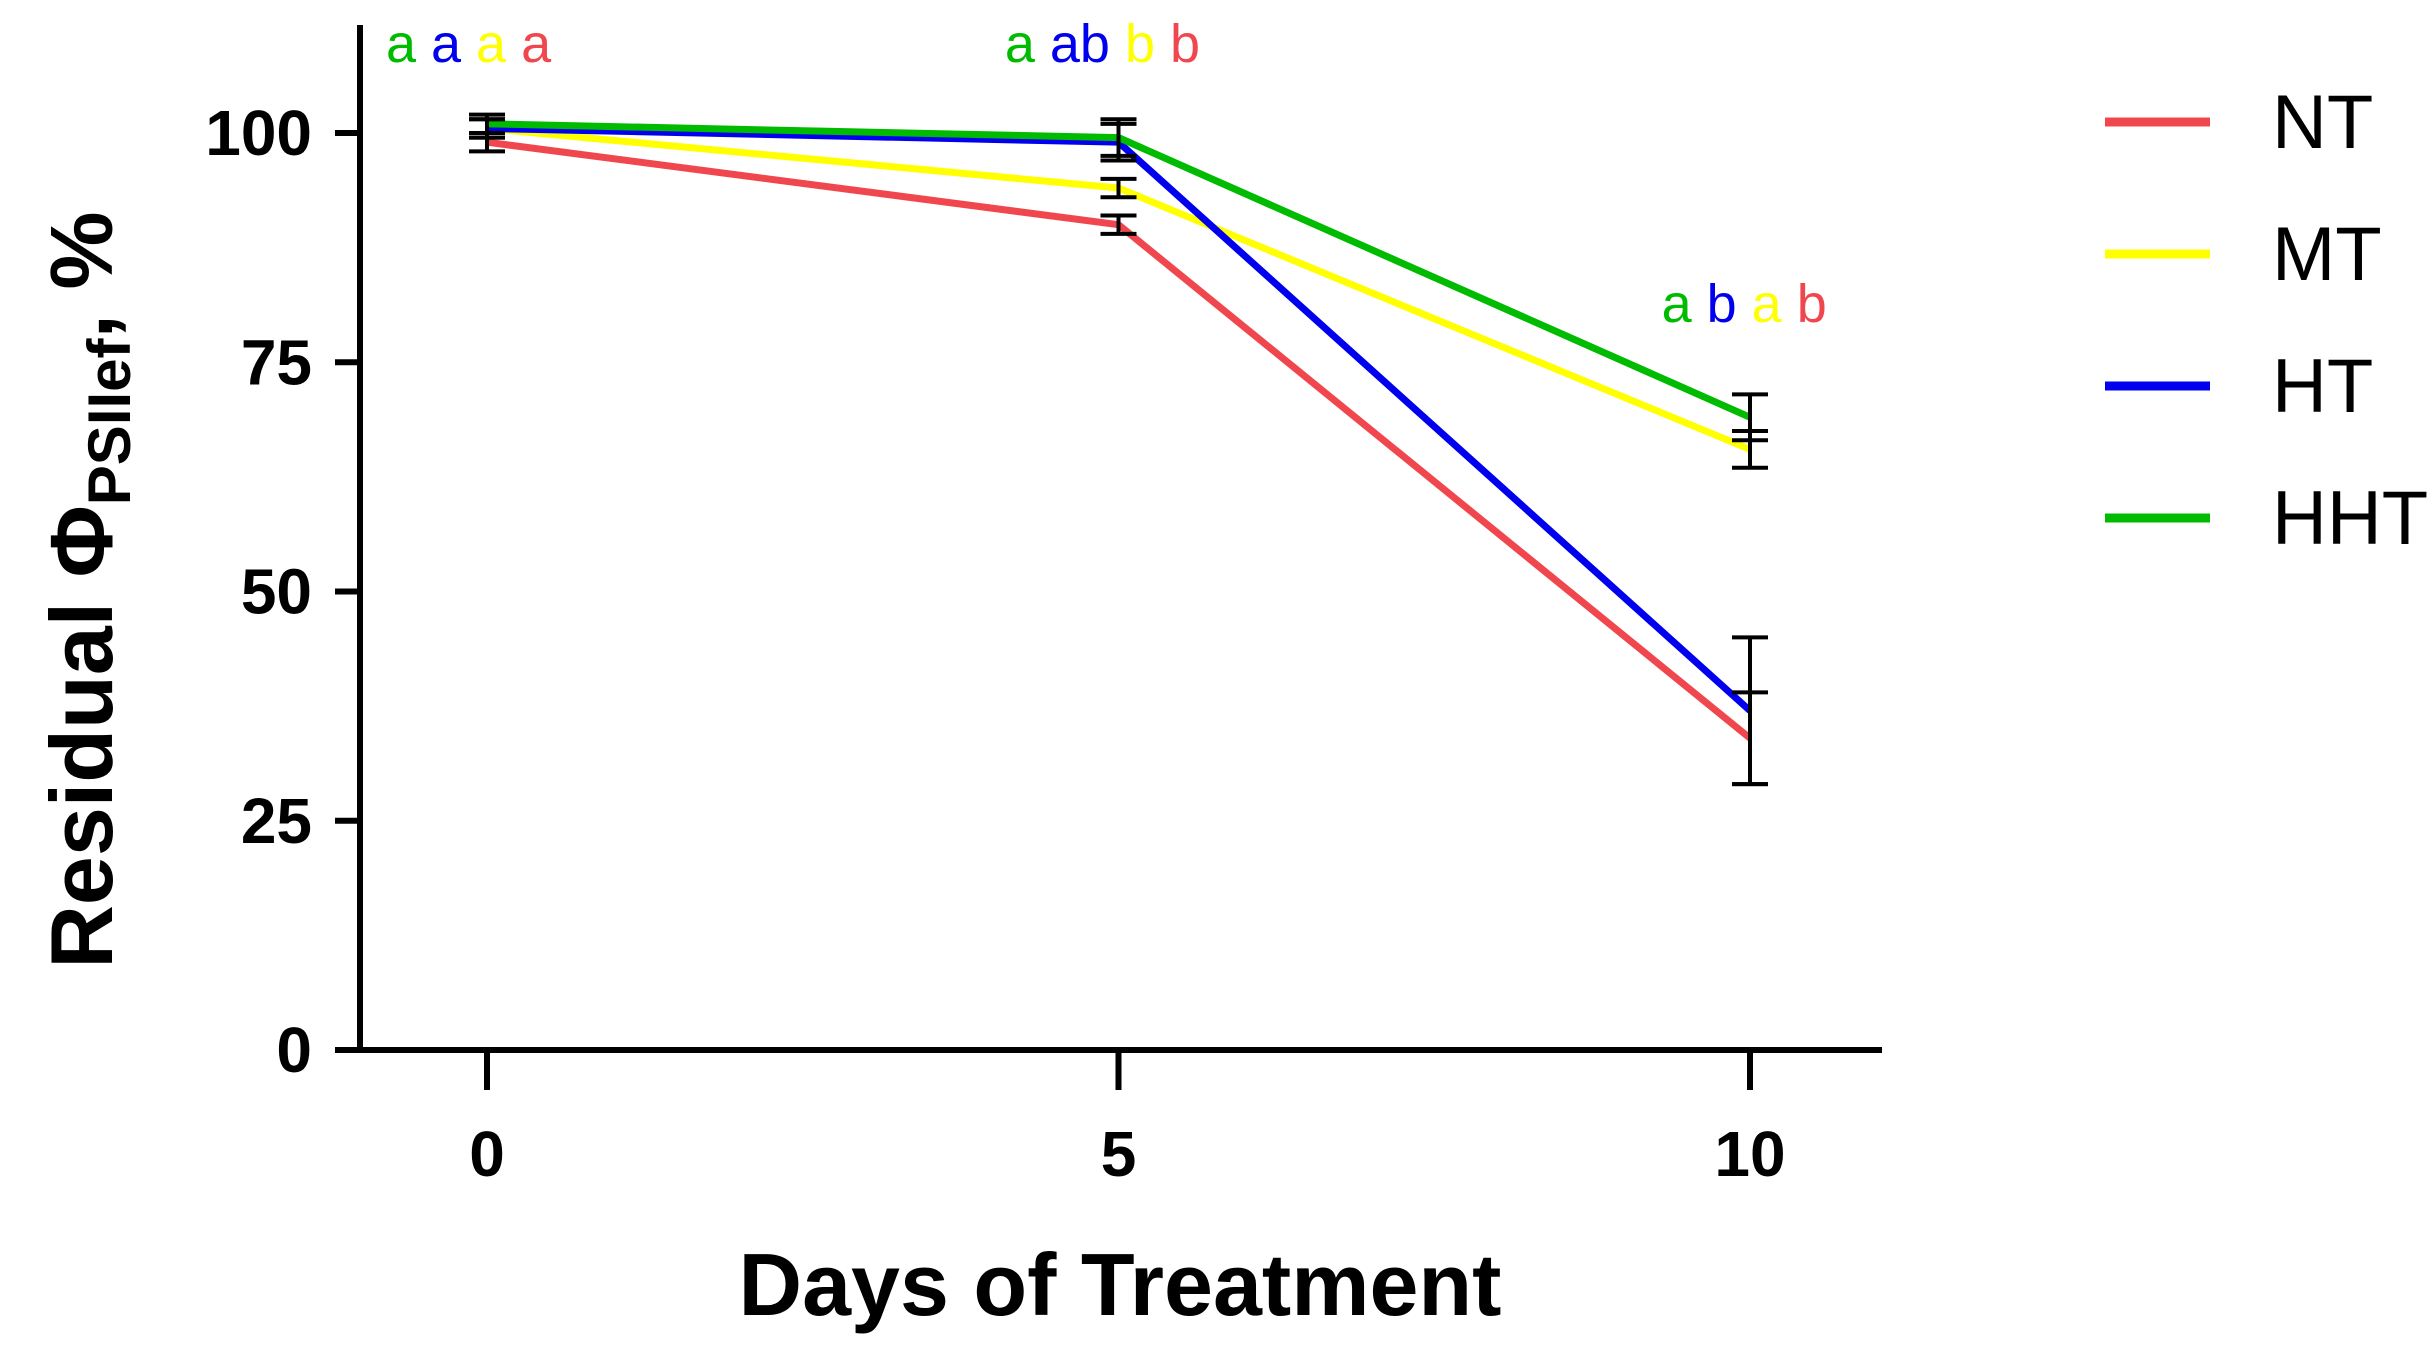 Image resolution: width=2433 pixels, height=1354 pixels. Describe the element at coordinates (81, 736) in the screenshot. I see `y-axis-title-main: Residual Φ` at that location.